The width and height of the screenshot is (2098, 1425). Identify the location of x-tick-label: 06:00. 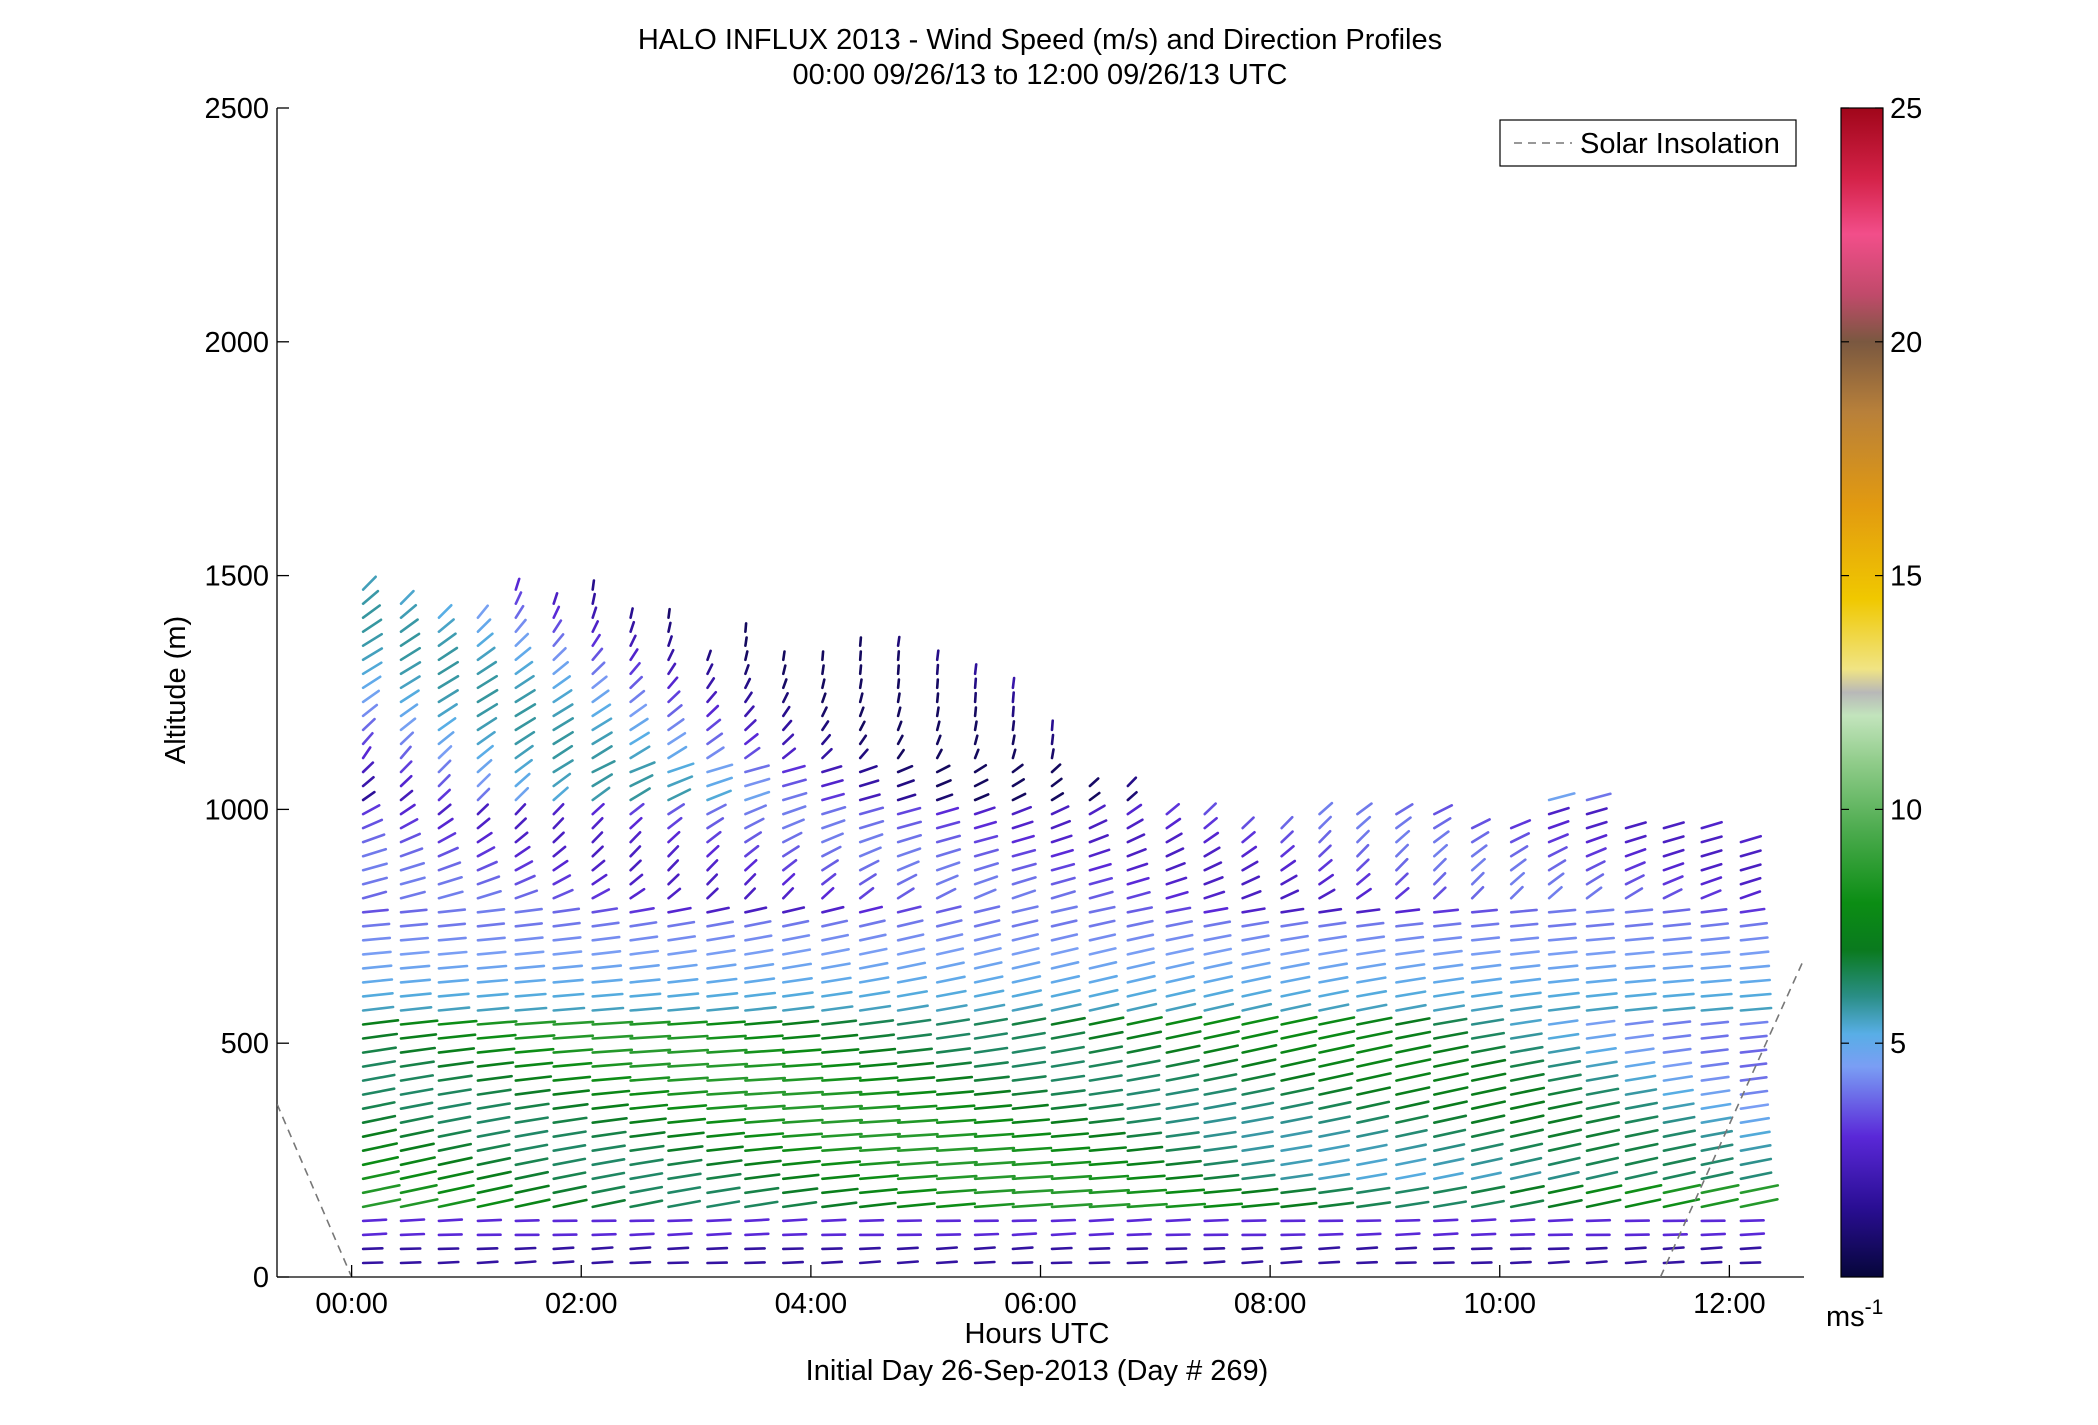
(1040, 1304).